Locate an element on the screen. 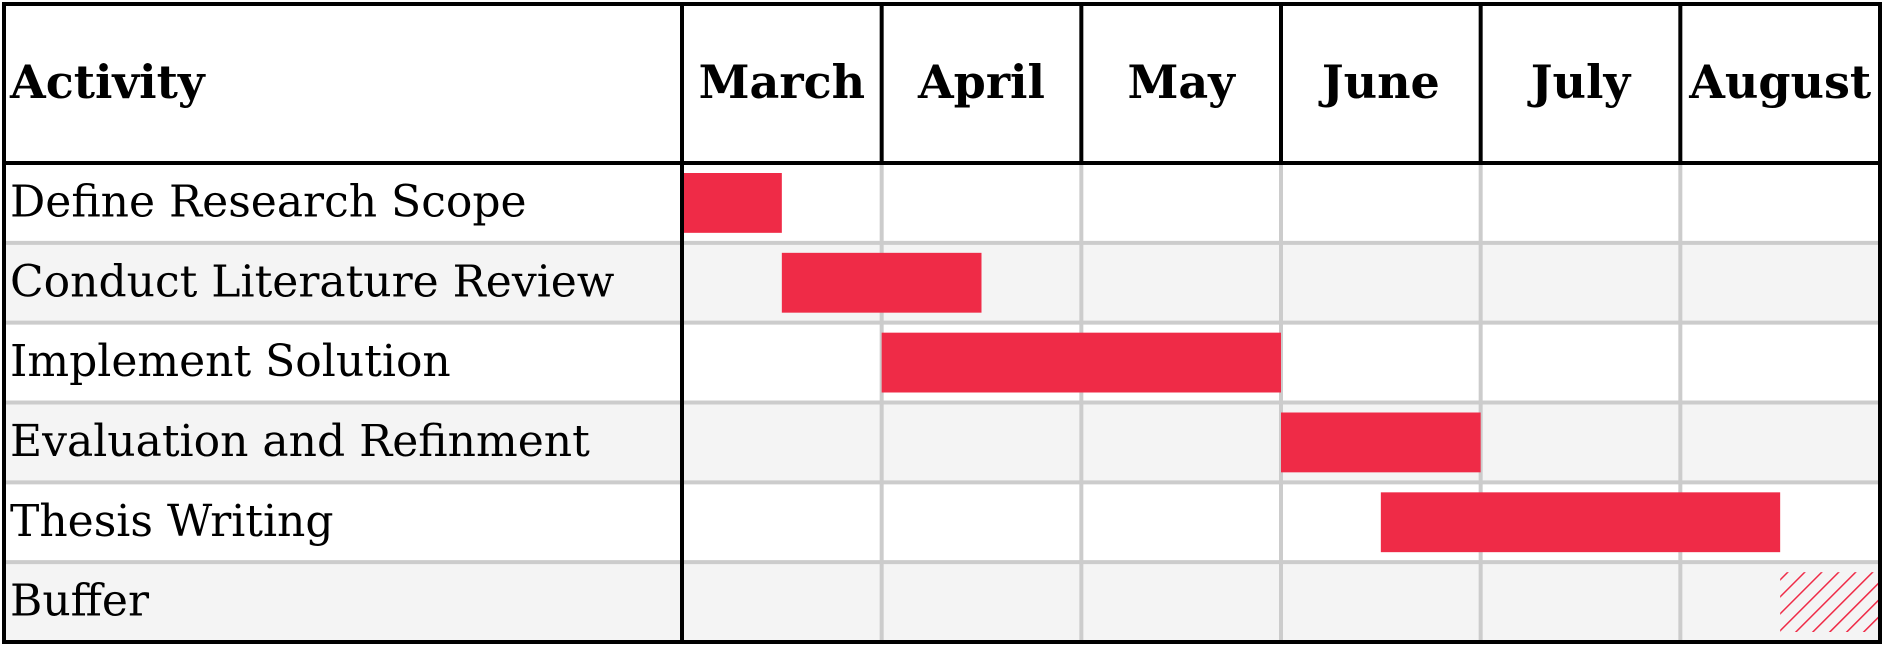  task-label: Buffer is located at coordinates (80, 601).